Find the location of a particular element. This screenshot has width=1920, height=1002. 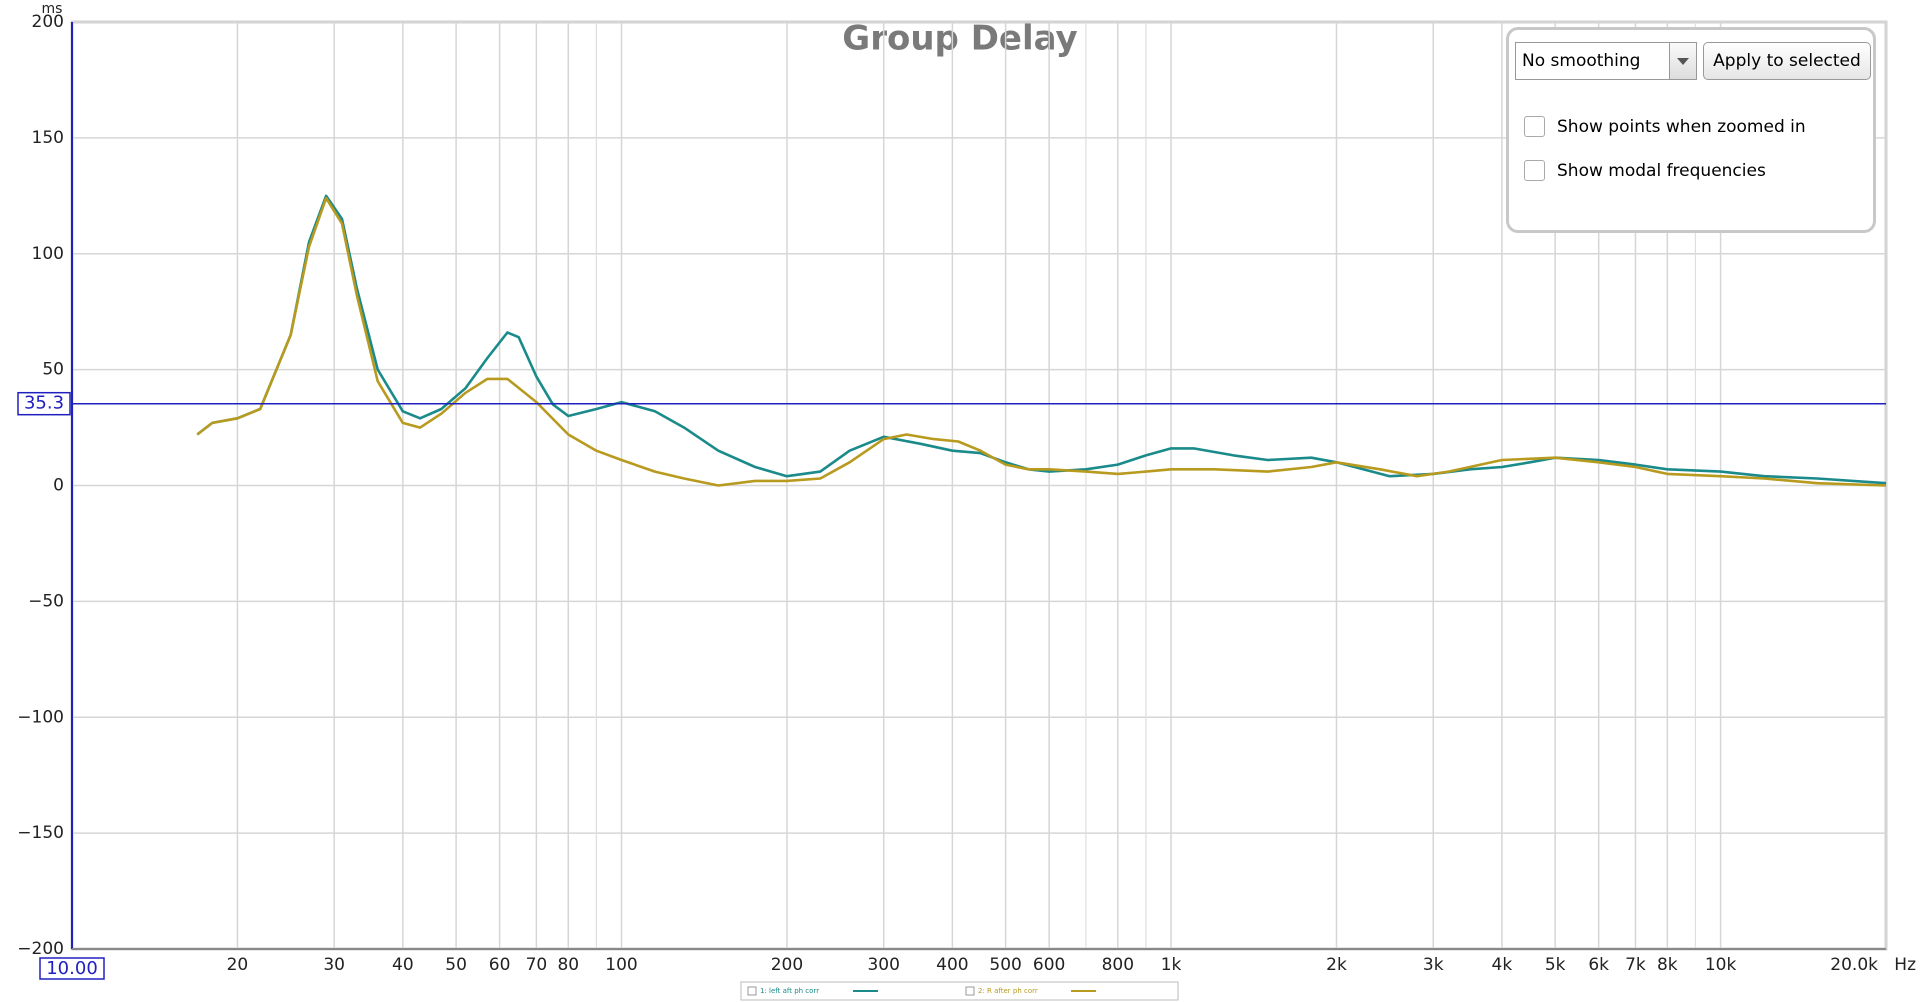

cursor-y-box is located at coordinates (44, 403).